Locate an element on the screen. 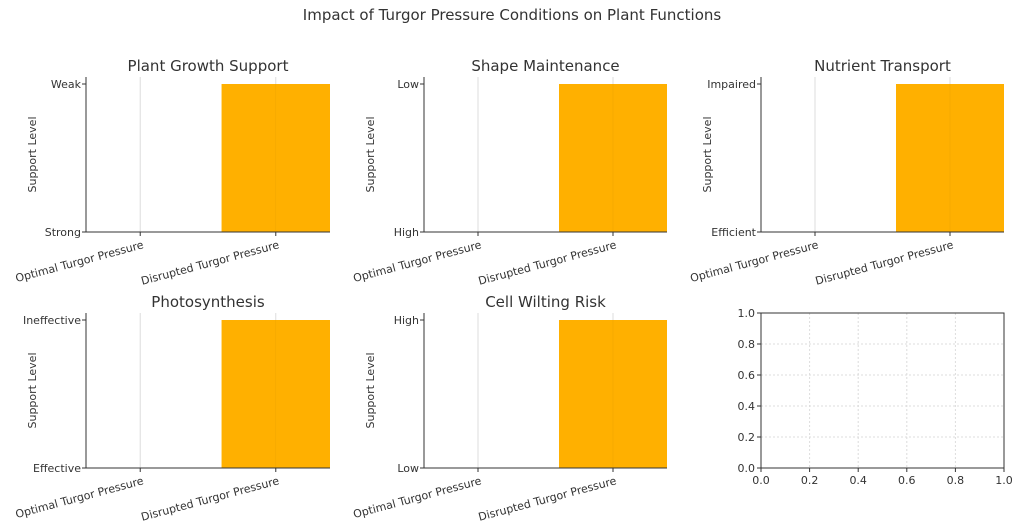 This screenshot has height=527, width=1024. y-tick-label: Strong is located at coordinates (63, 232).